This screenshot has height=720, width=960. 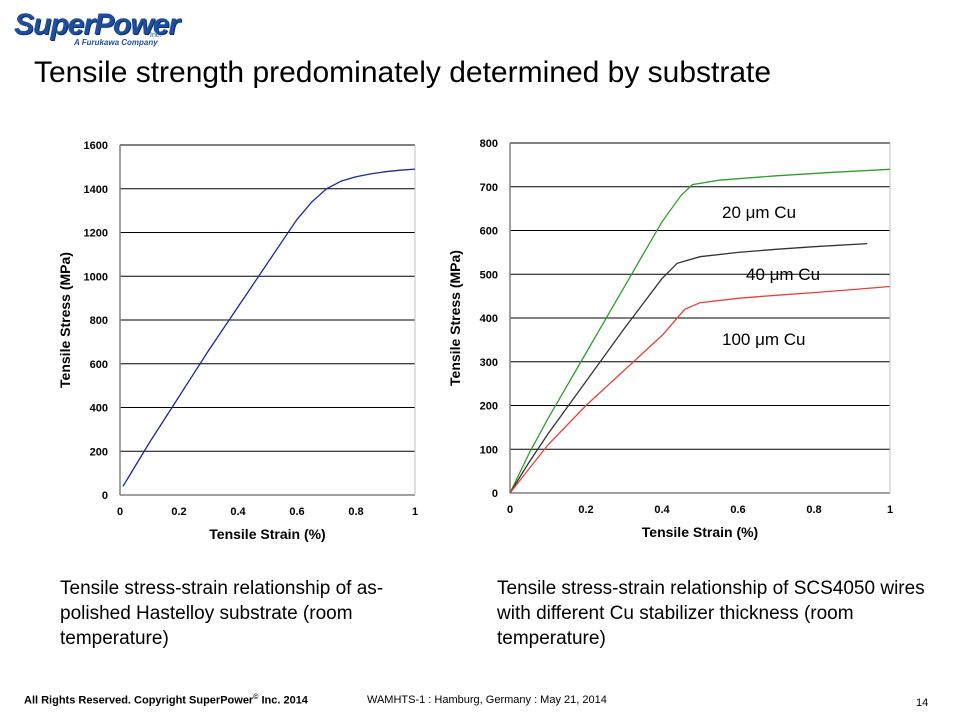 What do you see at coordinates (783, 274) in the screenshot?
I see `series-annotation: 40 μm Cu` at bounding box center [783, 274].